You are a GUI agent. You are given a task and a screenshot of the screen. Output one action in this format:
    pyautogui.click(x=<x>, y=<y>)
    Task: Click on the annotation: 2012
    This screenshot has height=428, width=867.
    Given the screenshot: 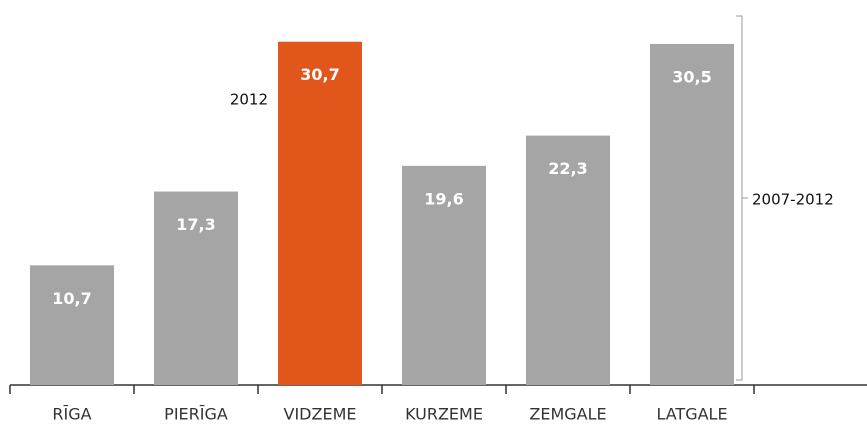 What is the action you would take?
    pyautogui.click(x=249, y=100)
    